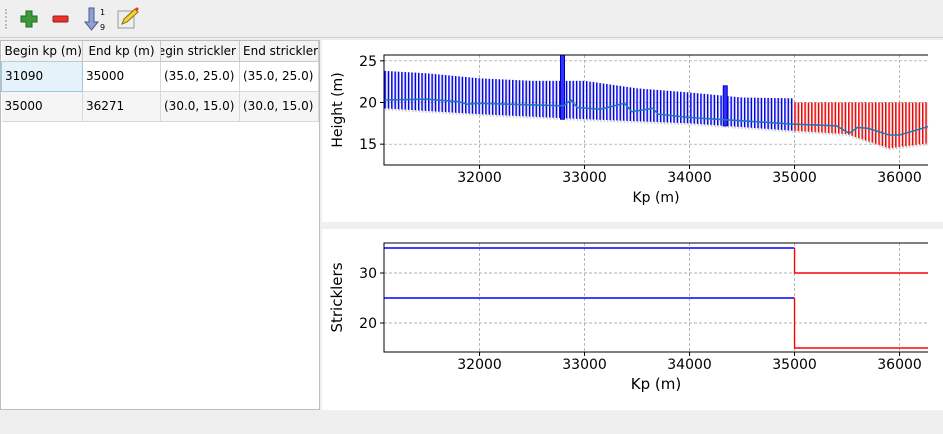 The width and height of the screenshot is (943, 434). I want to click on remove-row-button, so click(61, 19).